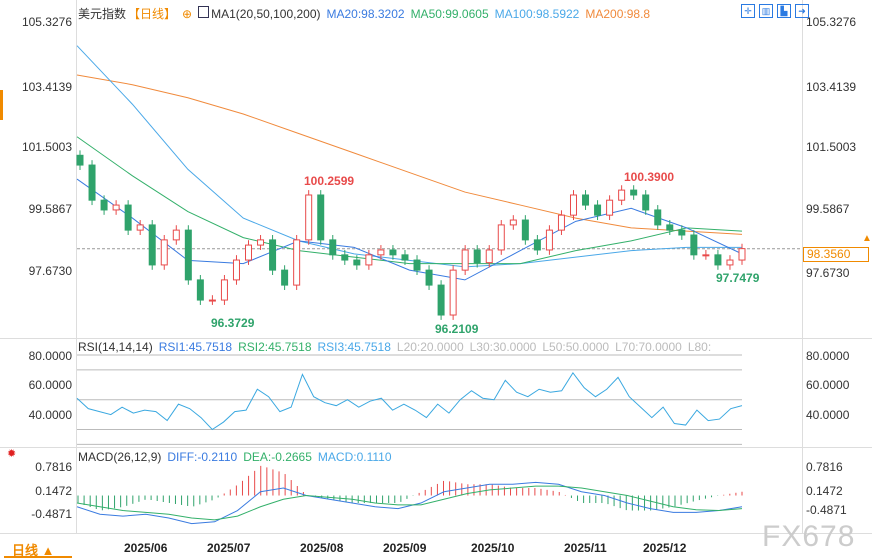  I want to click on l70-label: L70:70.0000, so click(648, 347).